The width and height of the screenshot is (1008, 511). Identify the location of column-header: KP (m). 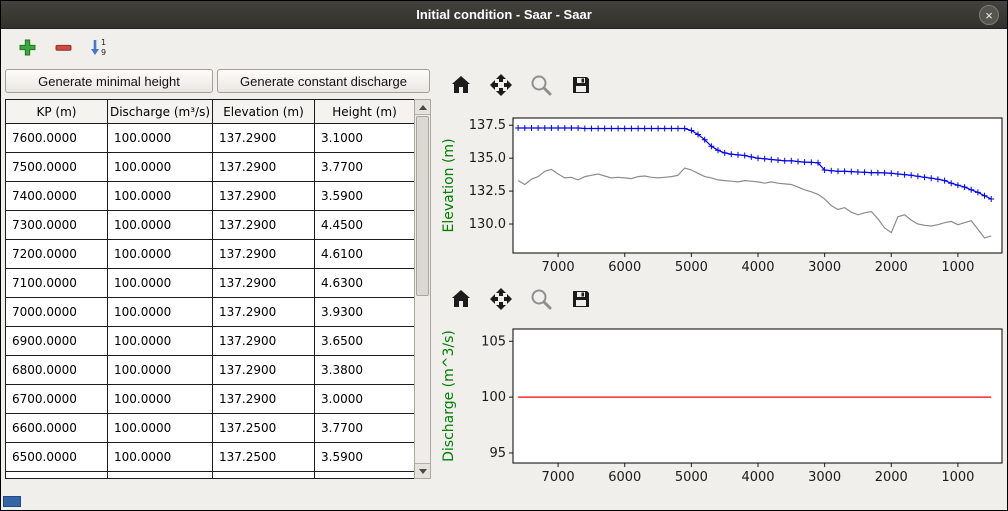
(56, 111).